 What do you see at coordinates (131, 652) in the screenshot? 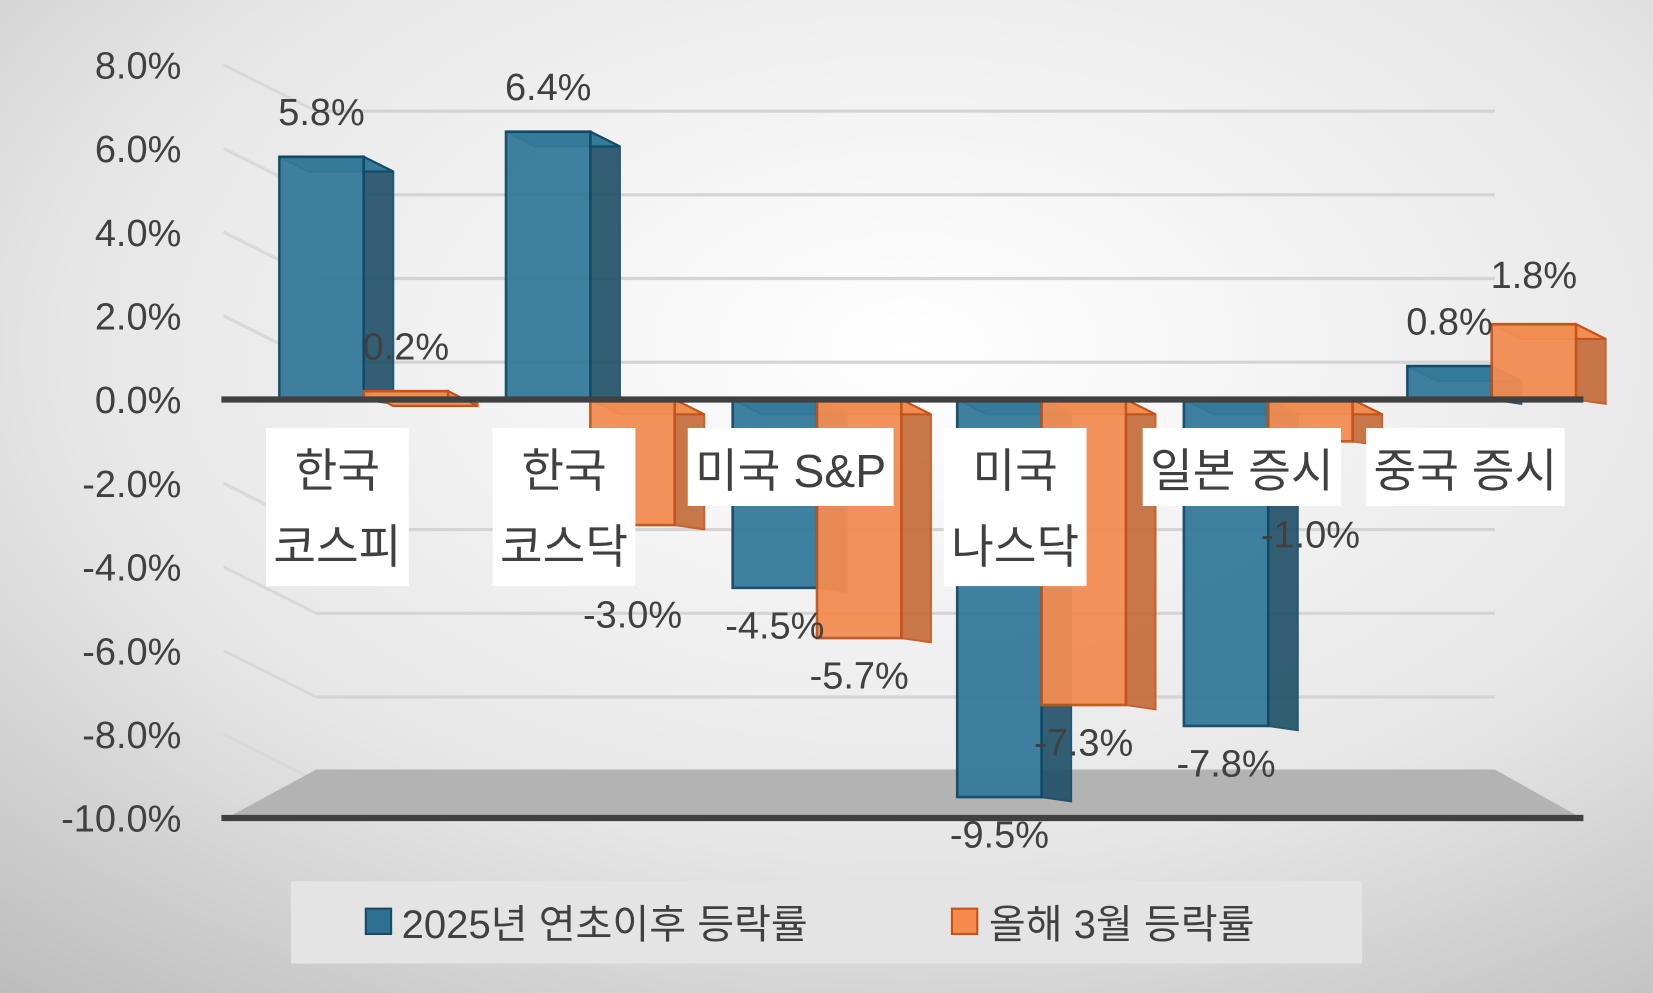
I see `y-tick-label: -6.0%` at bounding box center [131, 652].